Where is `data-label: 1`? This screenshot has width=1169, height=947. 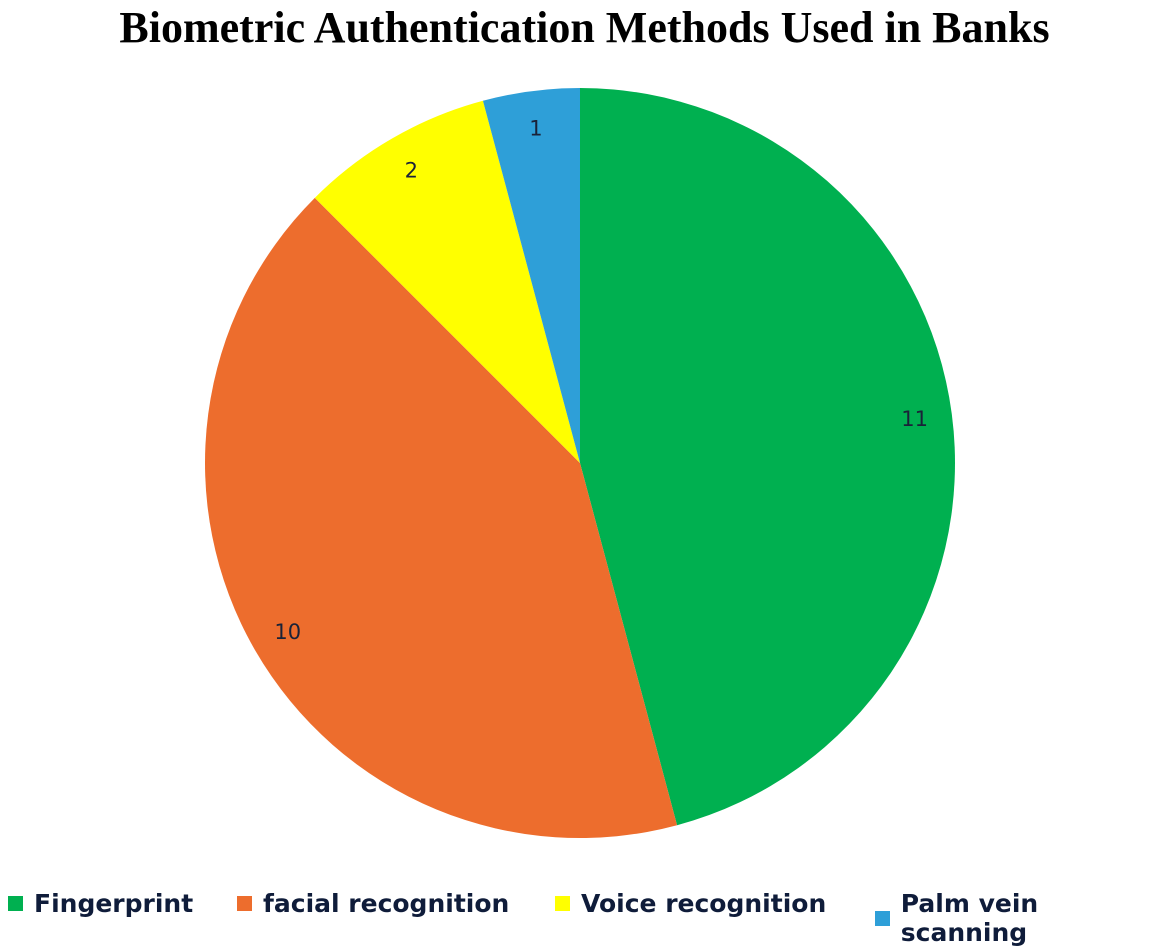 data-label: 1 is located at coordinates (535, 128).